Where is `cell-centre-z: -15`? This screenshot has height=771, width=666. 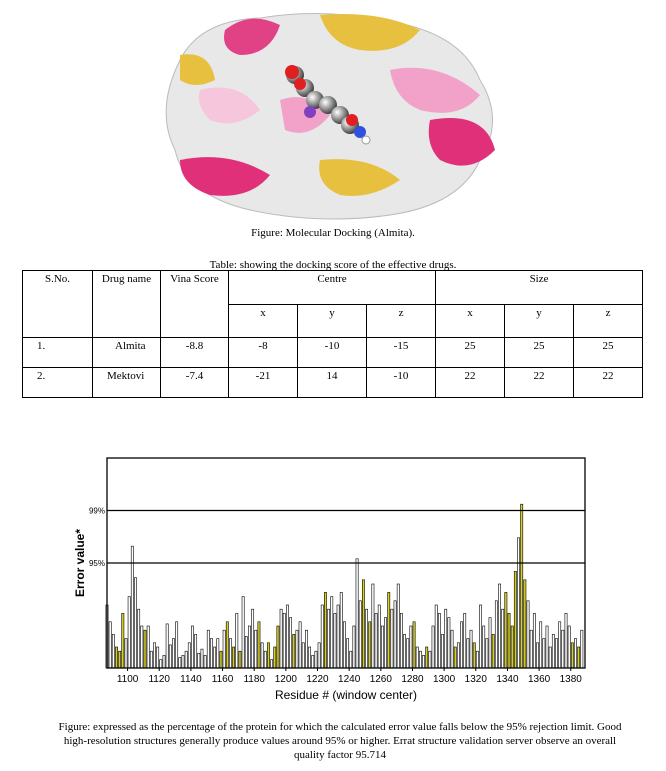 cell-centre-z: -15 is located at coordinates (401, 352).